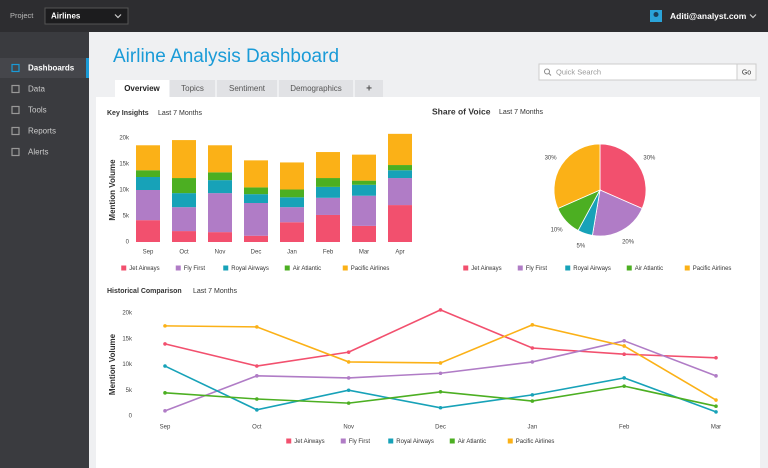  Describe the element at coordinates (131, 417) in the screenshot. I see `y-tick-label: 0` at that location.